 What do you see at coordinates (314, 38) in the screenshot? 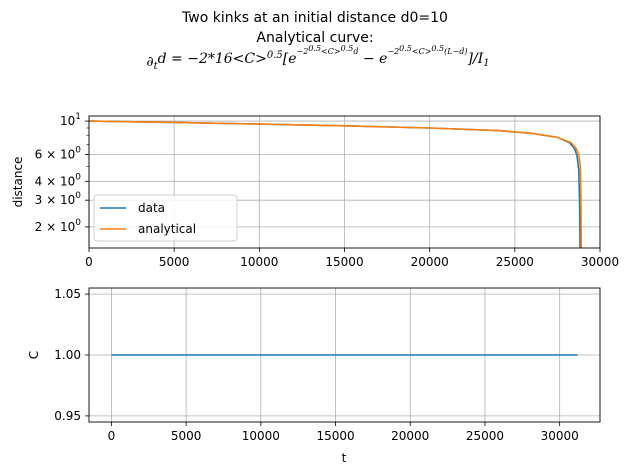
I see `title-line-2: Analytical curve:` at bounding box center [314, 38].